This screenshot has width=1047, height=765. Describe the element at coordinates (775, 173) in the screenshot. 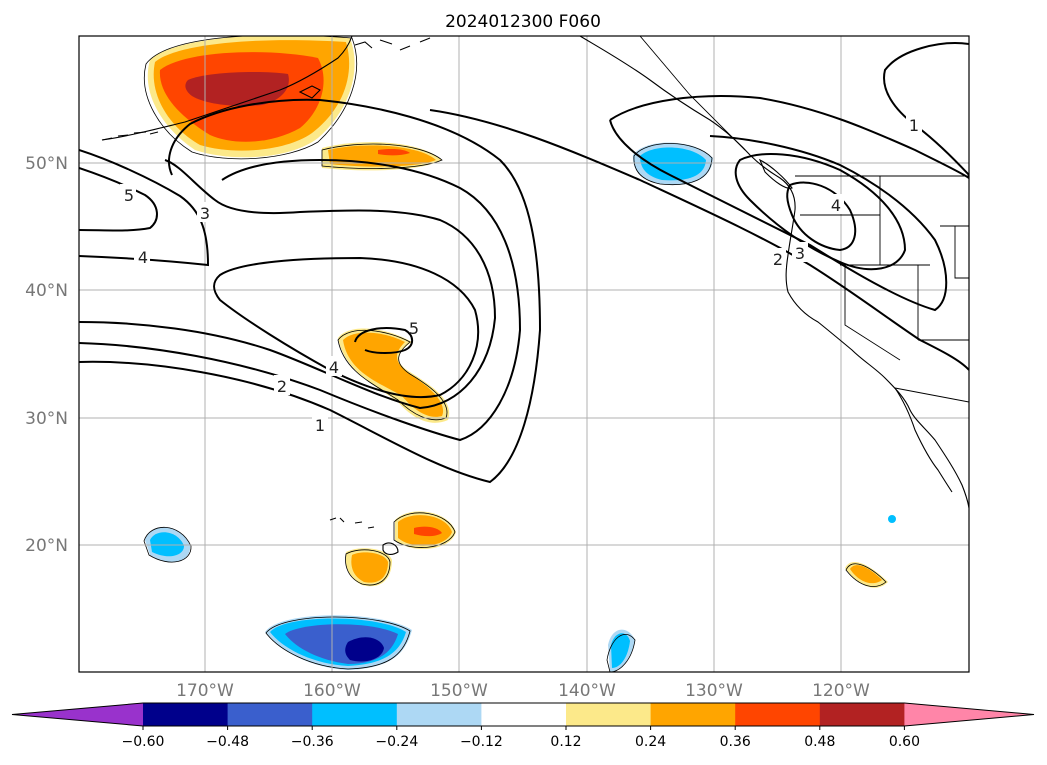

I see `coast-vancouver-island` at that location.